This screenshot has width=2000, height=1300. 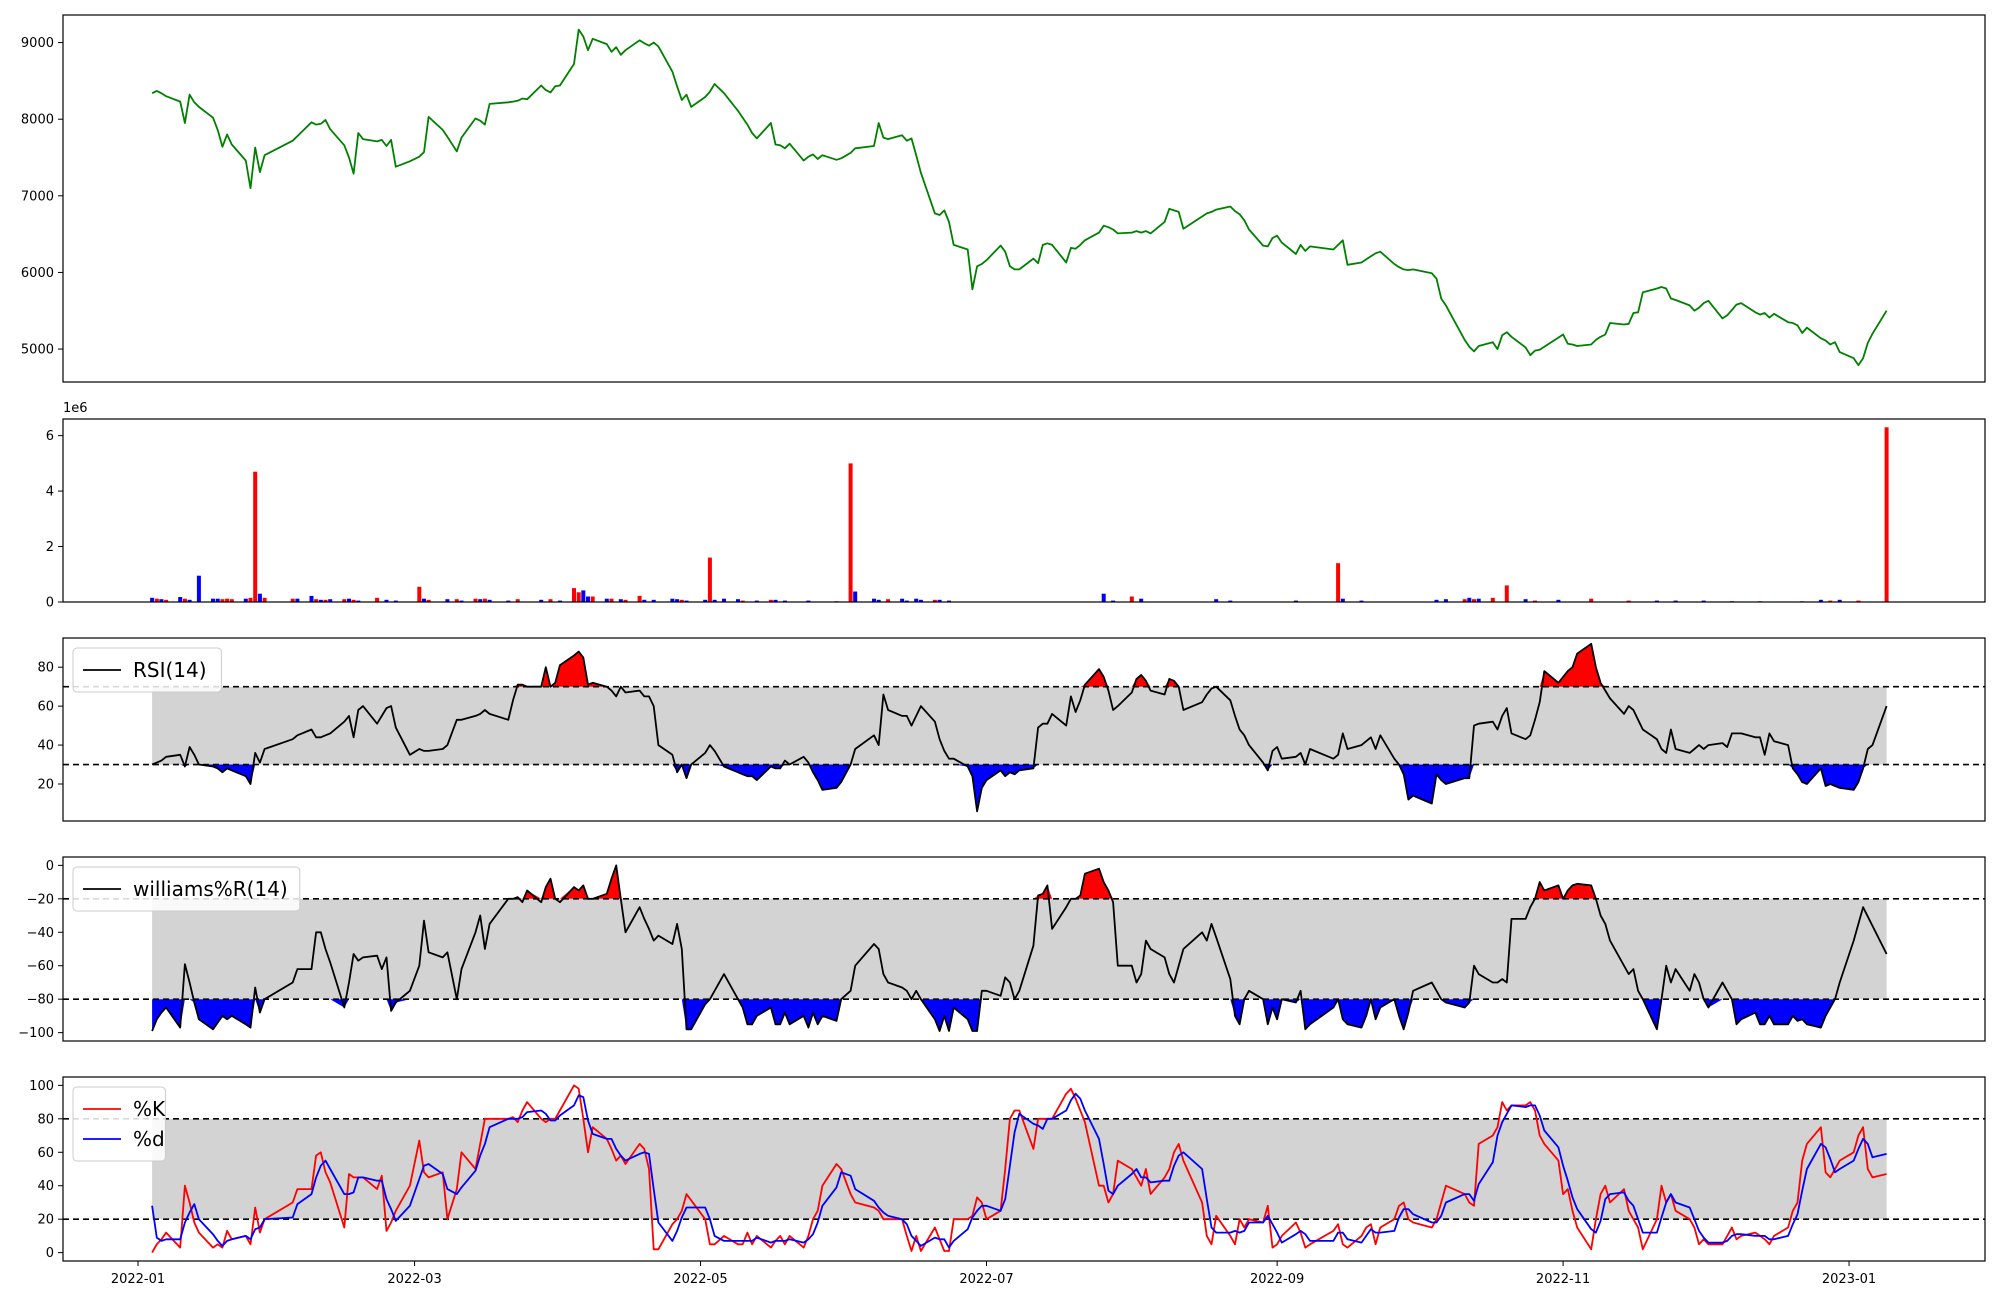 I want to click on overbought-fill, so click(x=1019, y=882).